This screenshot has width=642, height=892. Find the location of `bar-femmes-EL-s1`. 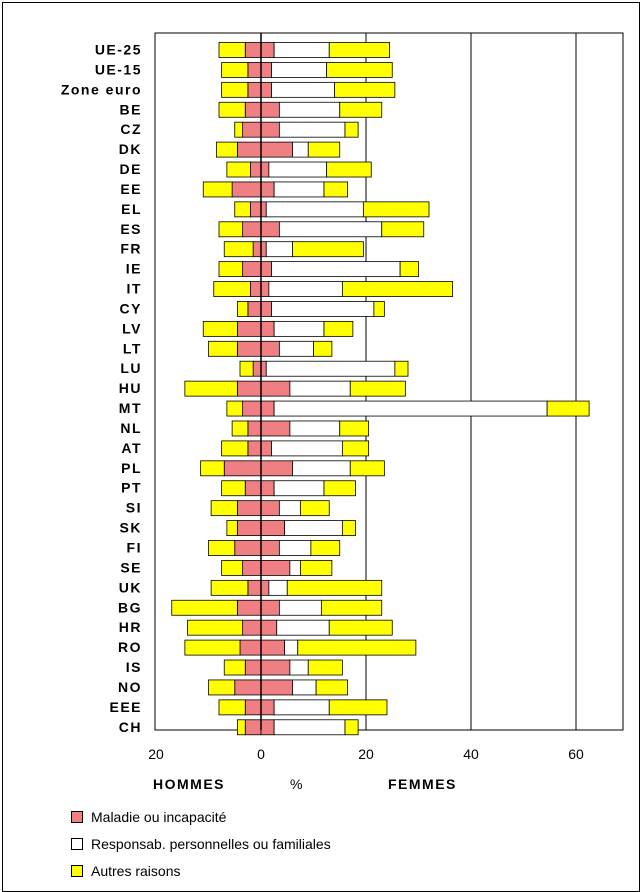

bar-femmes-EL-s1 is located at coordinates (314, 209).